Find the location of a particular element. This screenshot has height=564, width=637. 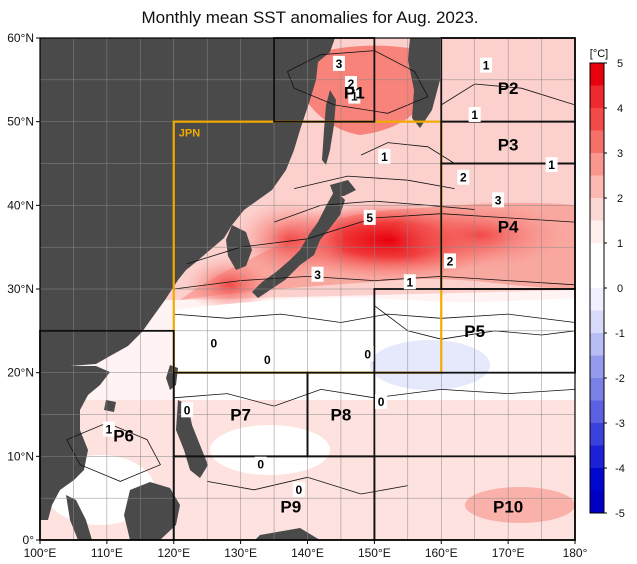

region-label-p10: P10 is located at coordinates (508, 507).